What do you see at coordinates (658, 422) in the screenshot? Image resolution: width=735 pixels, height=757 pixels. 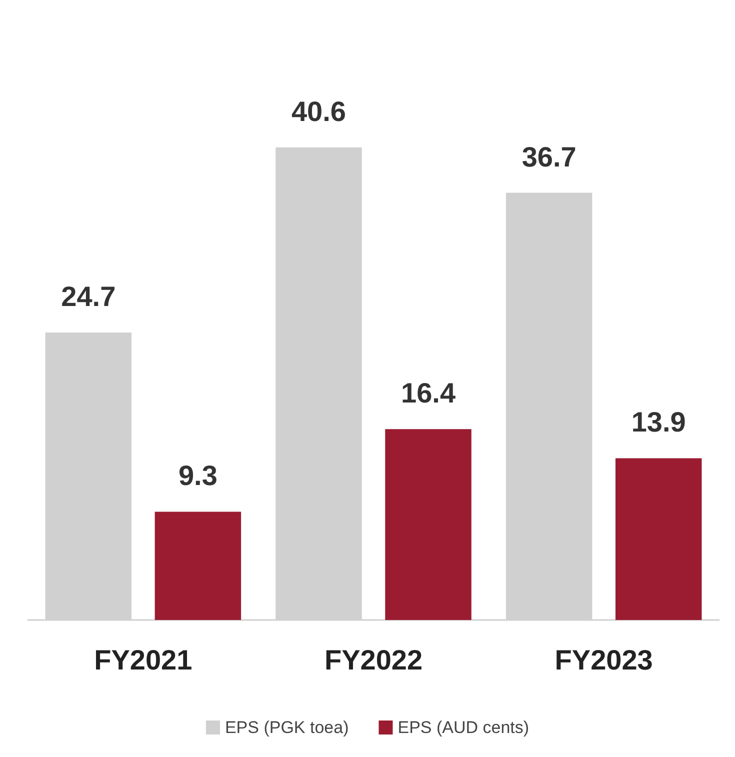 I see `data-label: 13.9` at bounding box center [658, 422].